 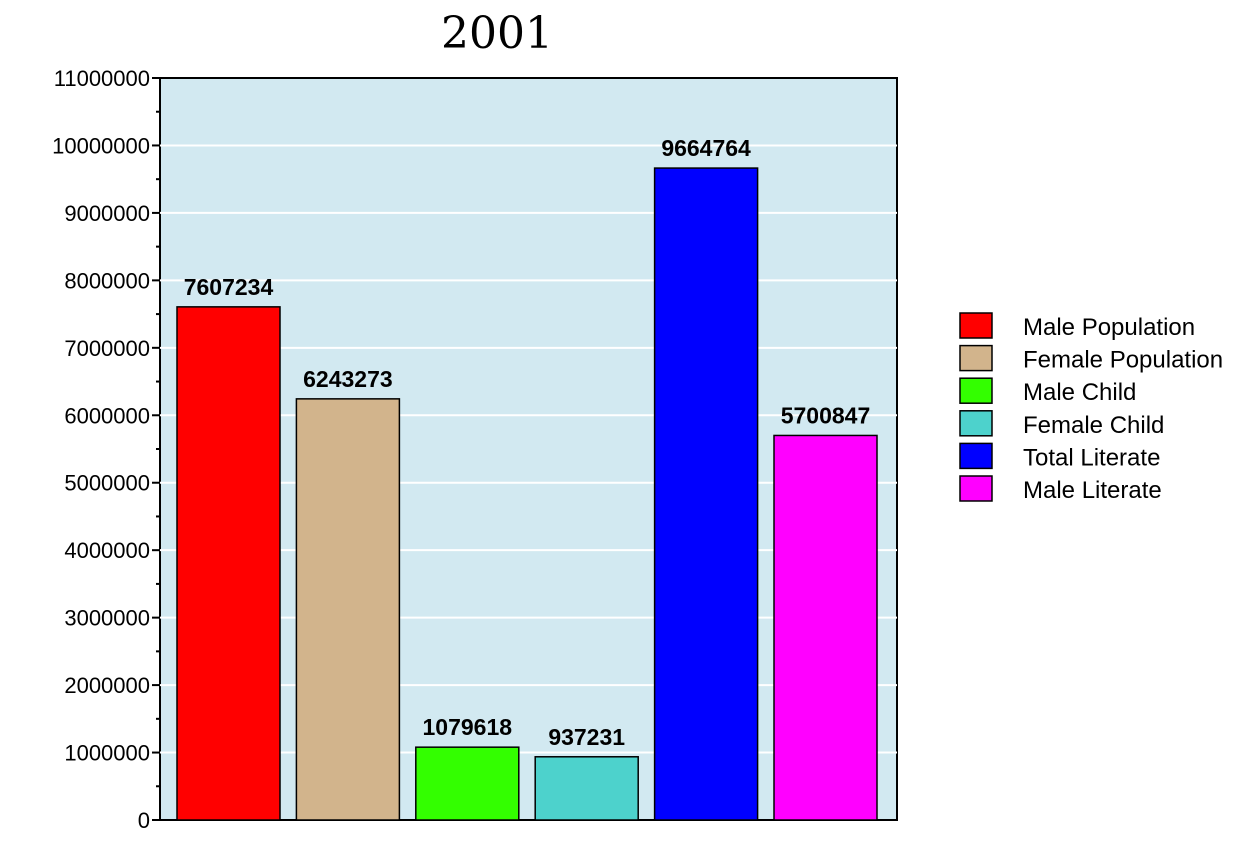 I want to click on data-label: 1079618, so click(x=468, y=727).